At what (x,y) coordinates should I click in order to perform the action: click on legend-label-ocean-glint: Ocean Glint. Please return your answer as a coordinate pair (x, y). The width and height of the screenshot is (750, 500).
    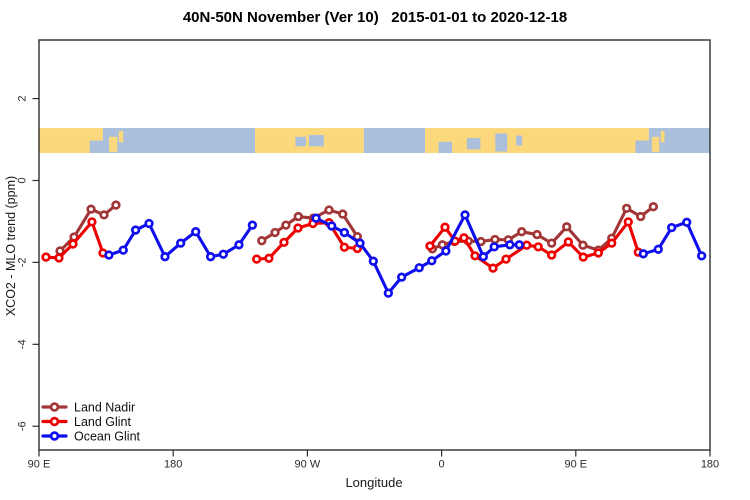
    Looking at the image, I should click on (107, 437).